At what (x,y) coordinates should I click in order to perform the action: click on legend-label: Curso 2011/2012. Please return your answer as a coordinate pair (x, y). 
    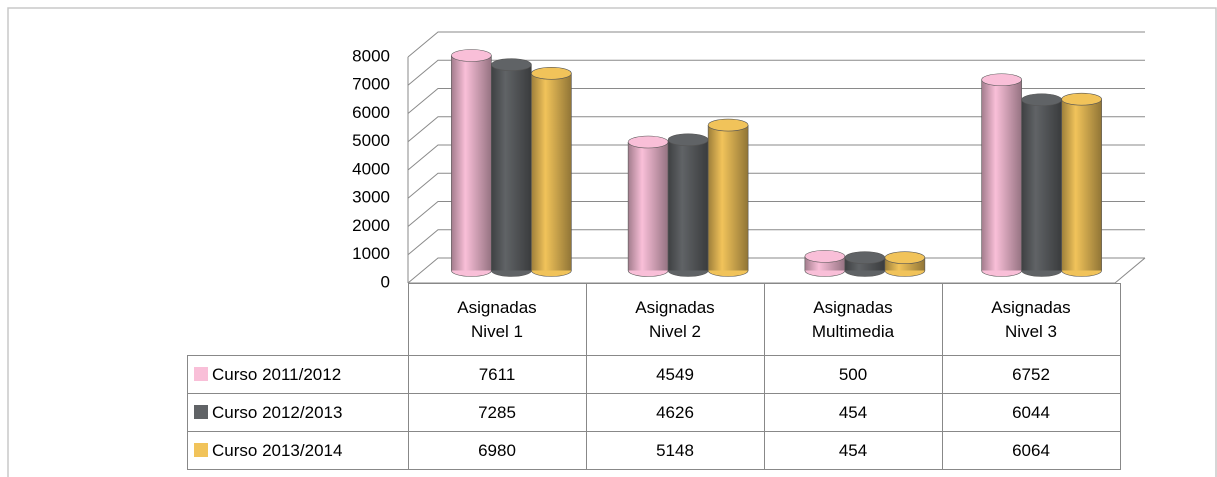
    Looking at the image, I should click on (277, 374).